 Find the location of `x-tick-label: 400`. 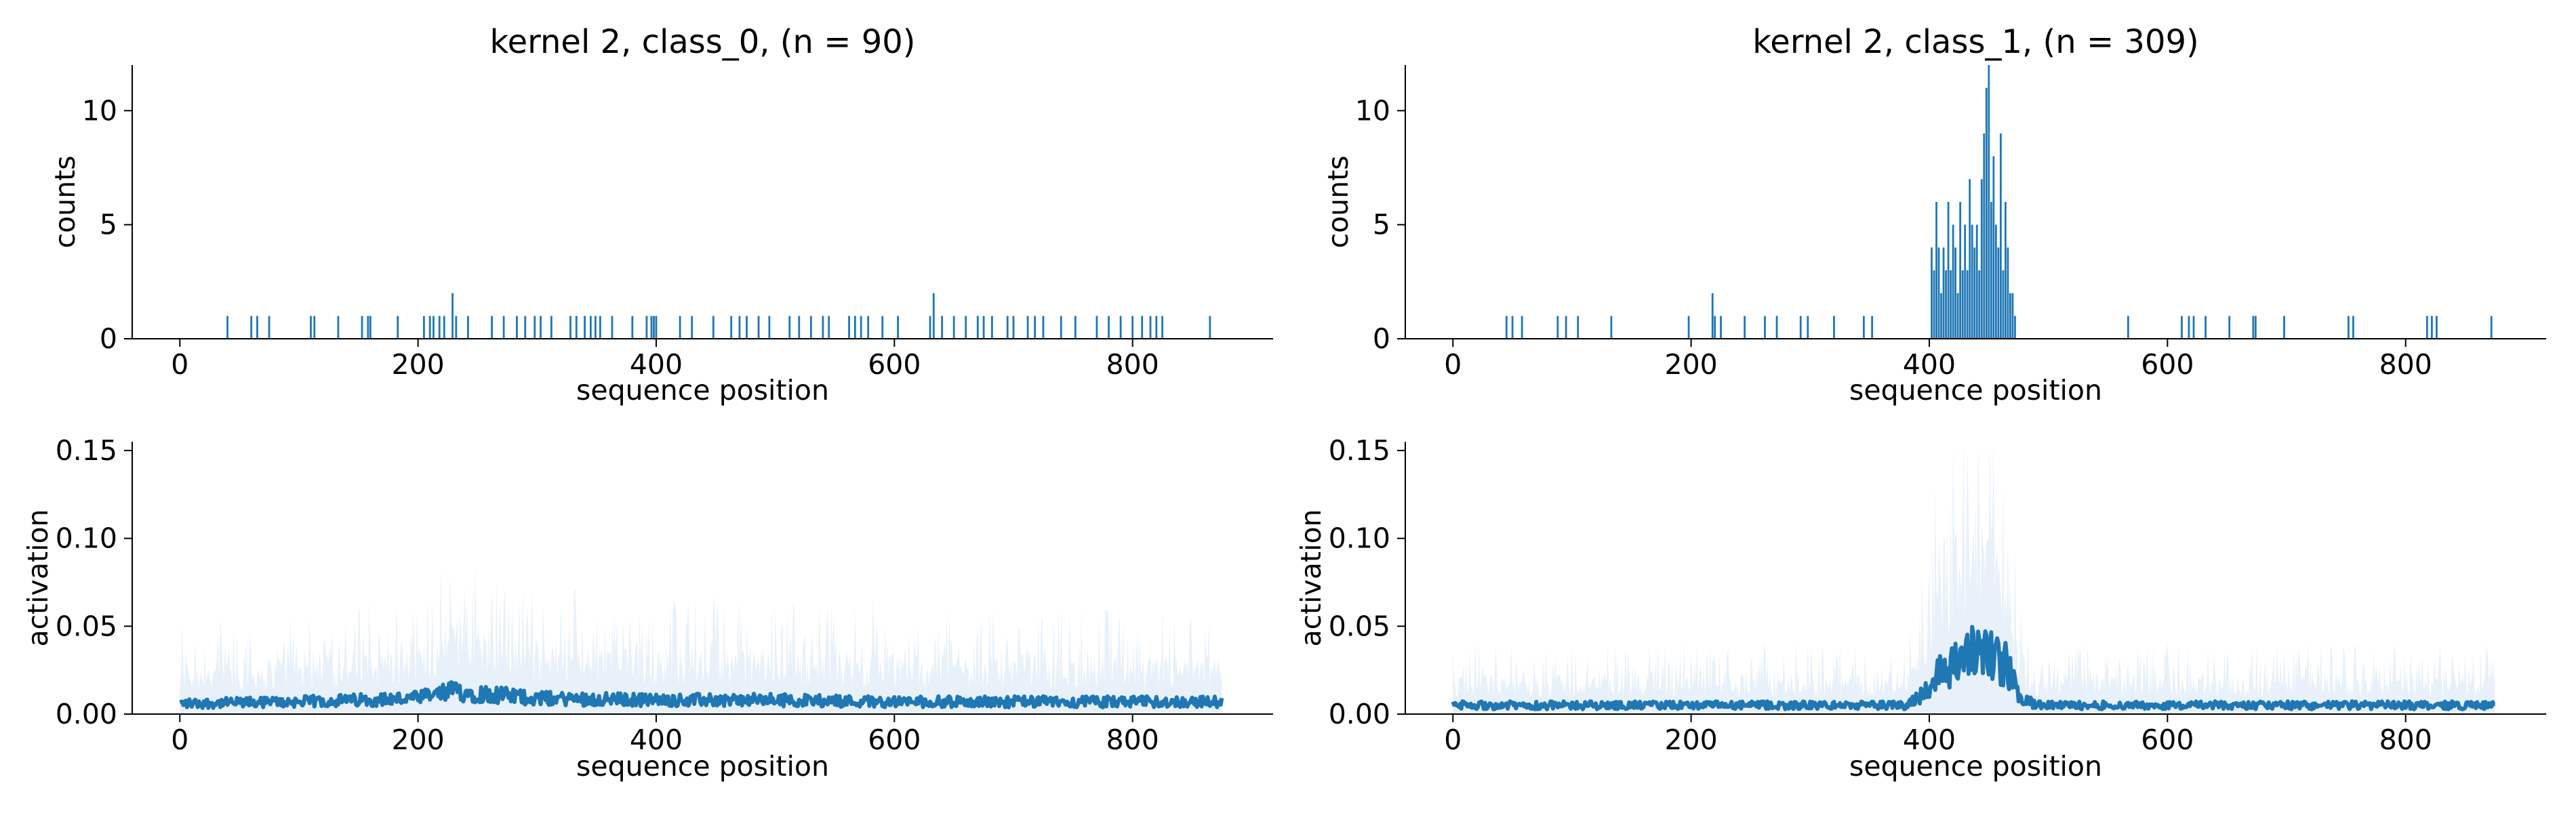

x-tick-label: 400 is located at coordinates (1929, 740).